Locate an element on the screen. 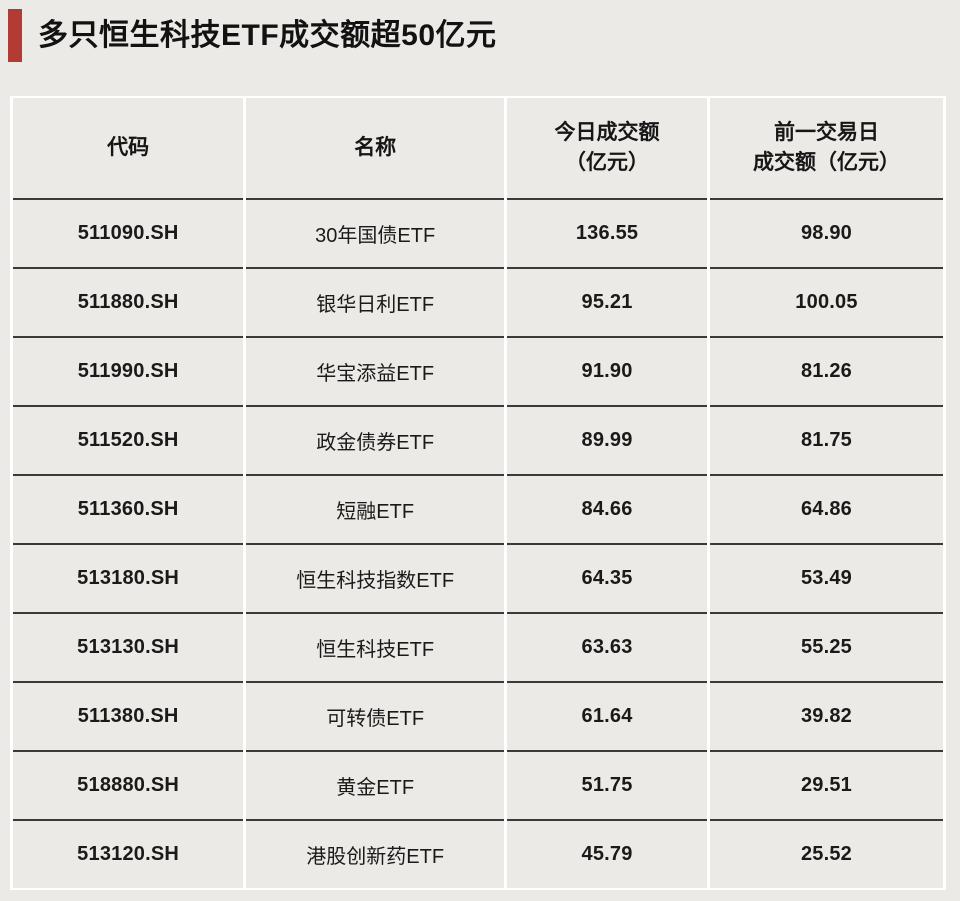 Image resolution: width=960 pixels, height=901 pixels. table-row: 511360.SH 短融ETF 84.66 64.86 is located at coordinates (478, 508).